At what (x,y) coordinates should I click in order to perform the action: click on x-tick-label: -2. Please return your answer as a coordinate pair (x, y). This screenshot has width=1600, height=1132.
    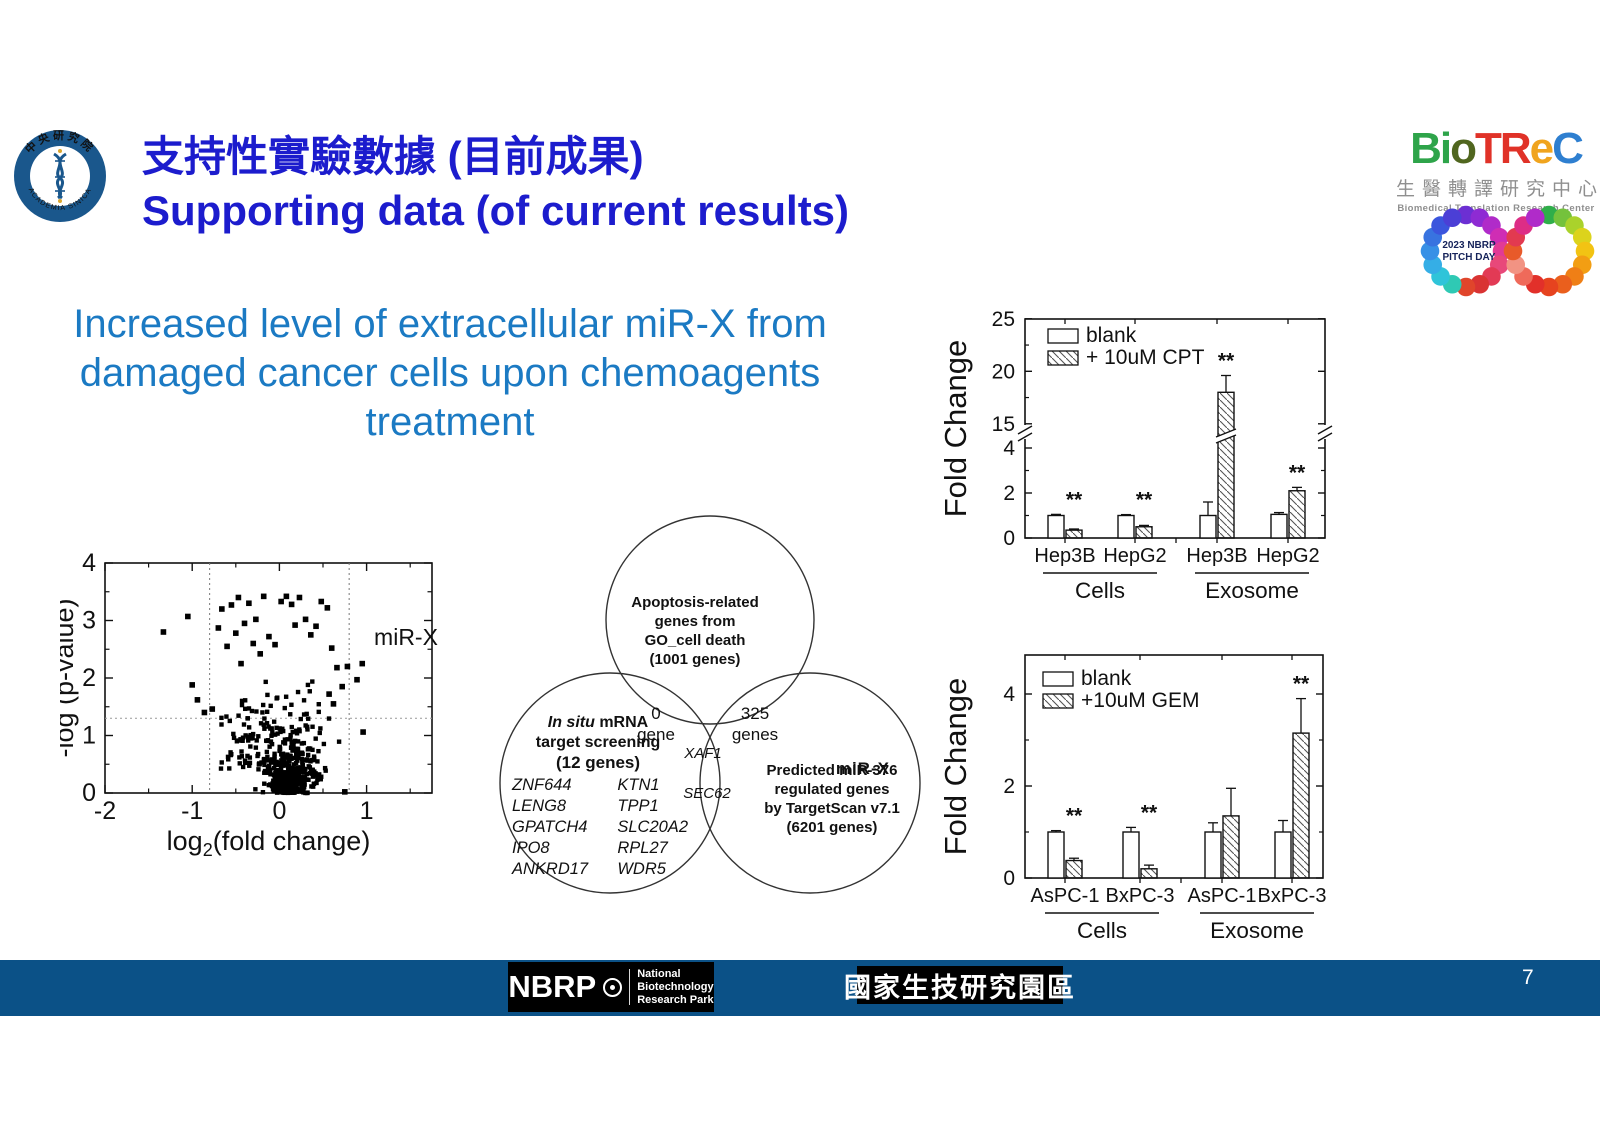
    Looking at the image, I should click on (105, 811).